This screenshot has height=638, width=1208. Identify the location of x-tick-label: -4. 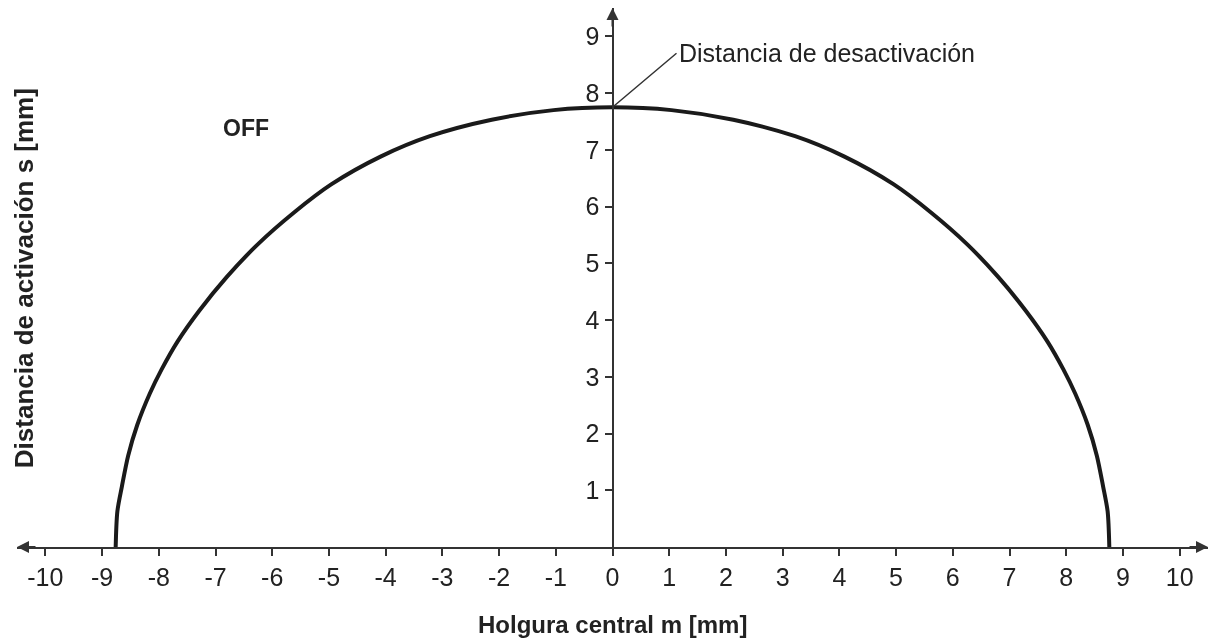
(385, 577).